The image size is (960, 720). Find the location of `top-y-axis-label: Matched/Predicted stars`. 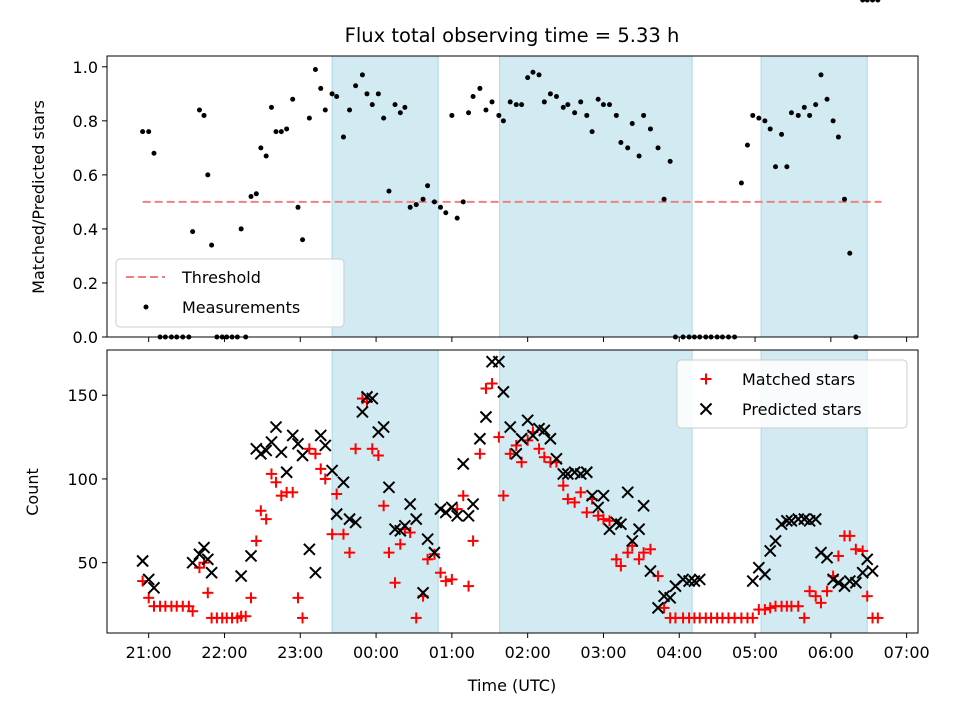

top-y-axis-label: Matched/Predicted stars is located at coordinates (38, 197).